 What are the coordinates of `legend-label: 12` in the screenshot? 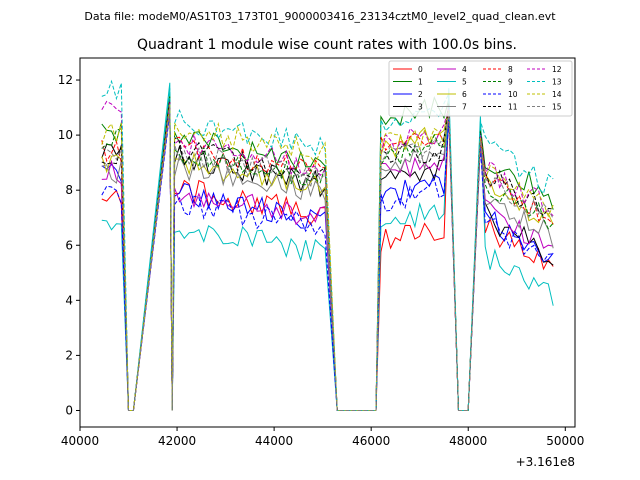 It's located at (557, 69).